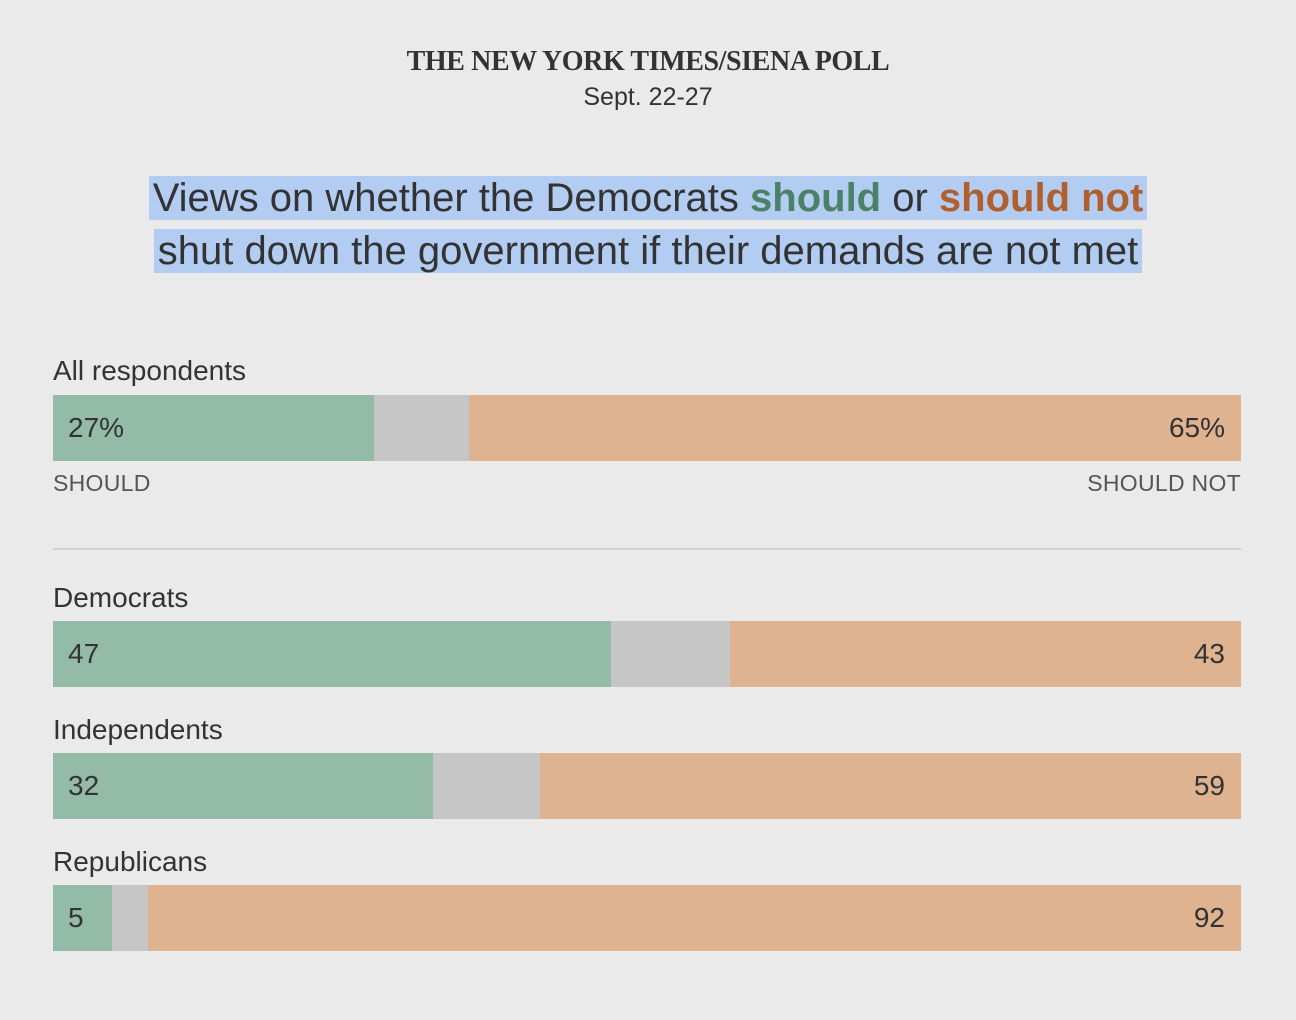  I want to click on title-text: or, so click(910, 198).